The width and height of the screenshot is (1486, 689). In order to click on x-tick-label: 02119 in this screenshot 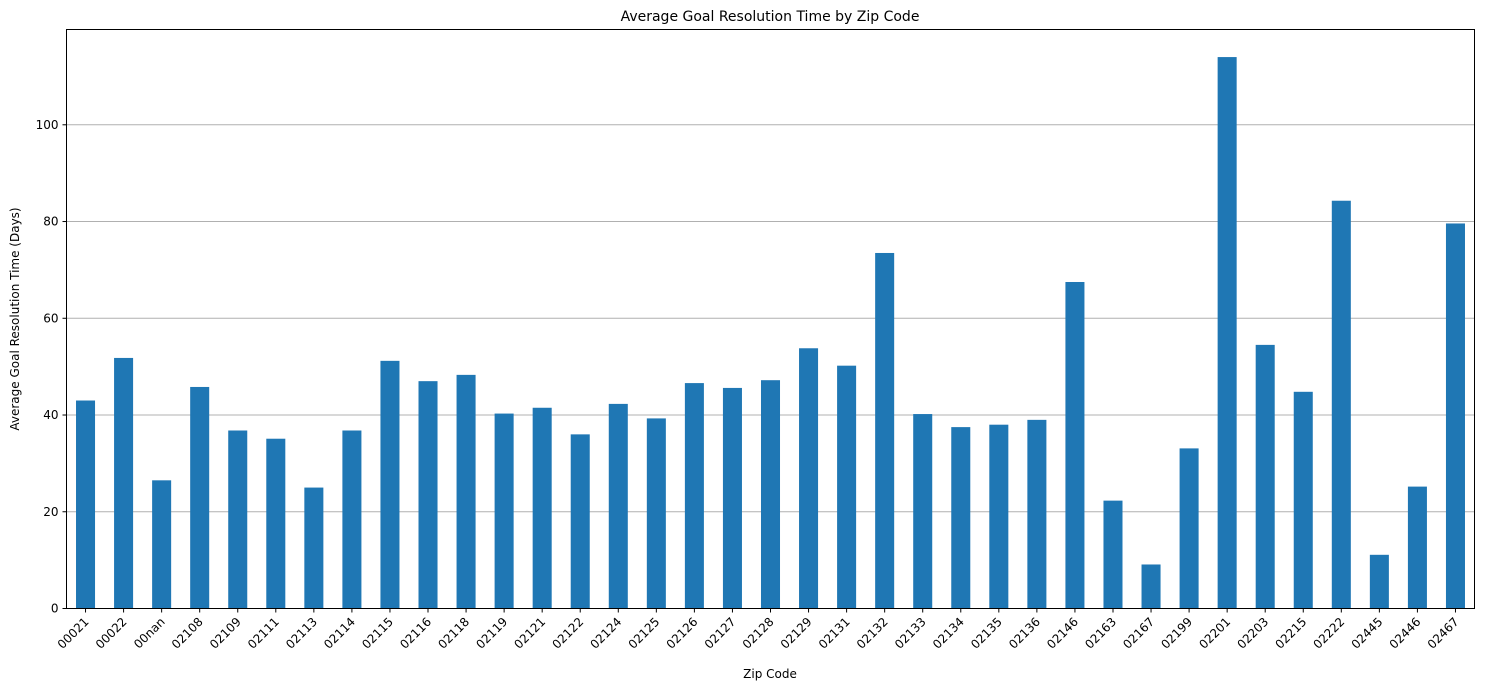, I will do `click(491, 633)`.